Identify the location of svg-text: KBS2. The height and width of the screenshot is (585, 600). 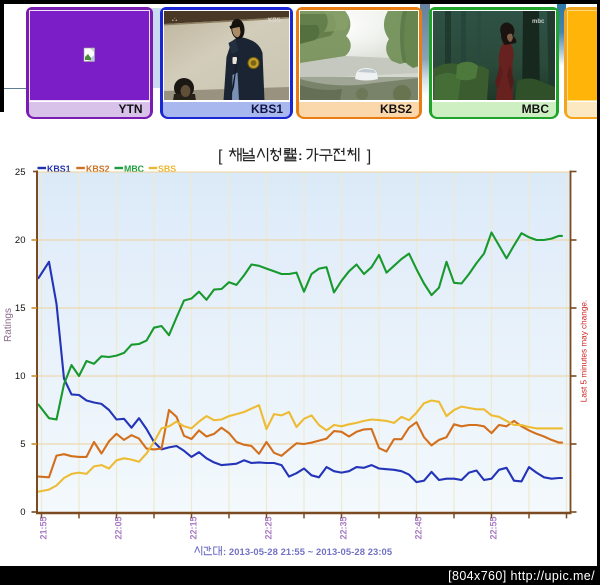
(98, 169).